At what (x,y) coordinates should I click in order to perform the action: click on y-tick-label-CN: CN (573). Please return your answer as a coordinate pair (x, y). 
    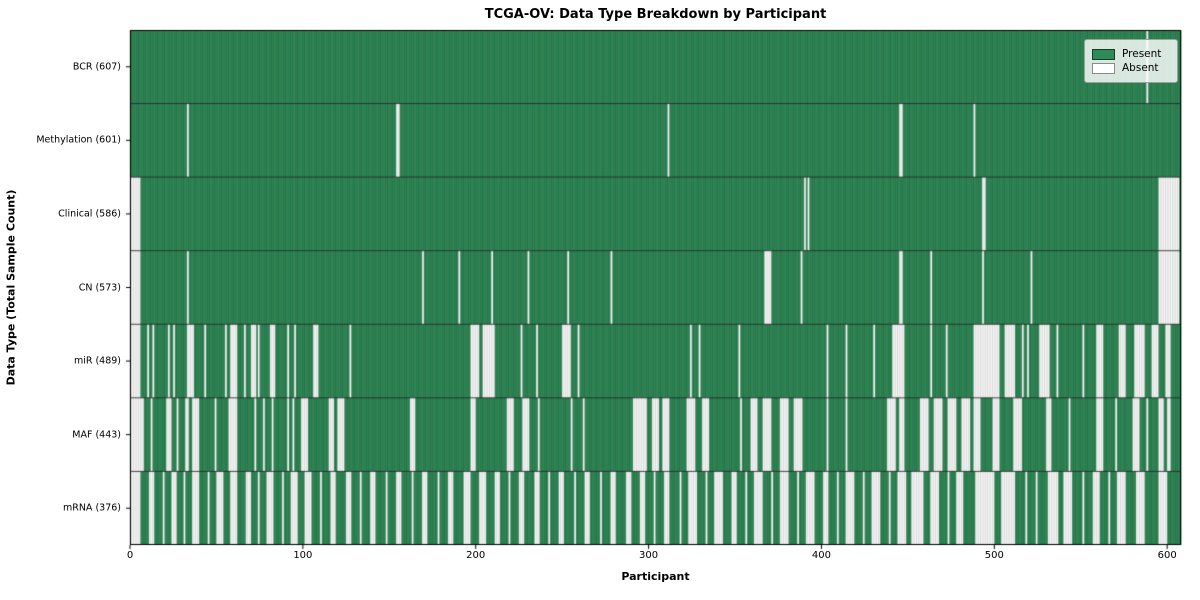
    Looking at the image, I should click on (99, 287).